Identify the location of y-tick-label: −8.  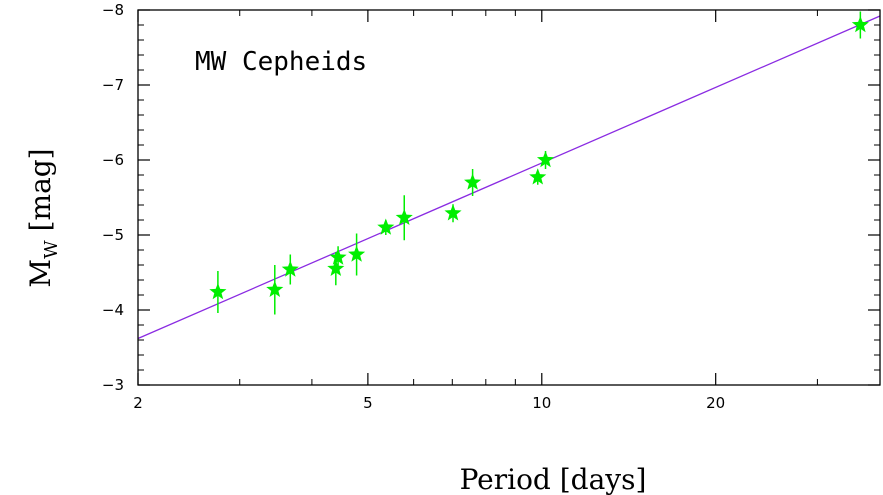
(113, 10).